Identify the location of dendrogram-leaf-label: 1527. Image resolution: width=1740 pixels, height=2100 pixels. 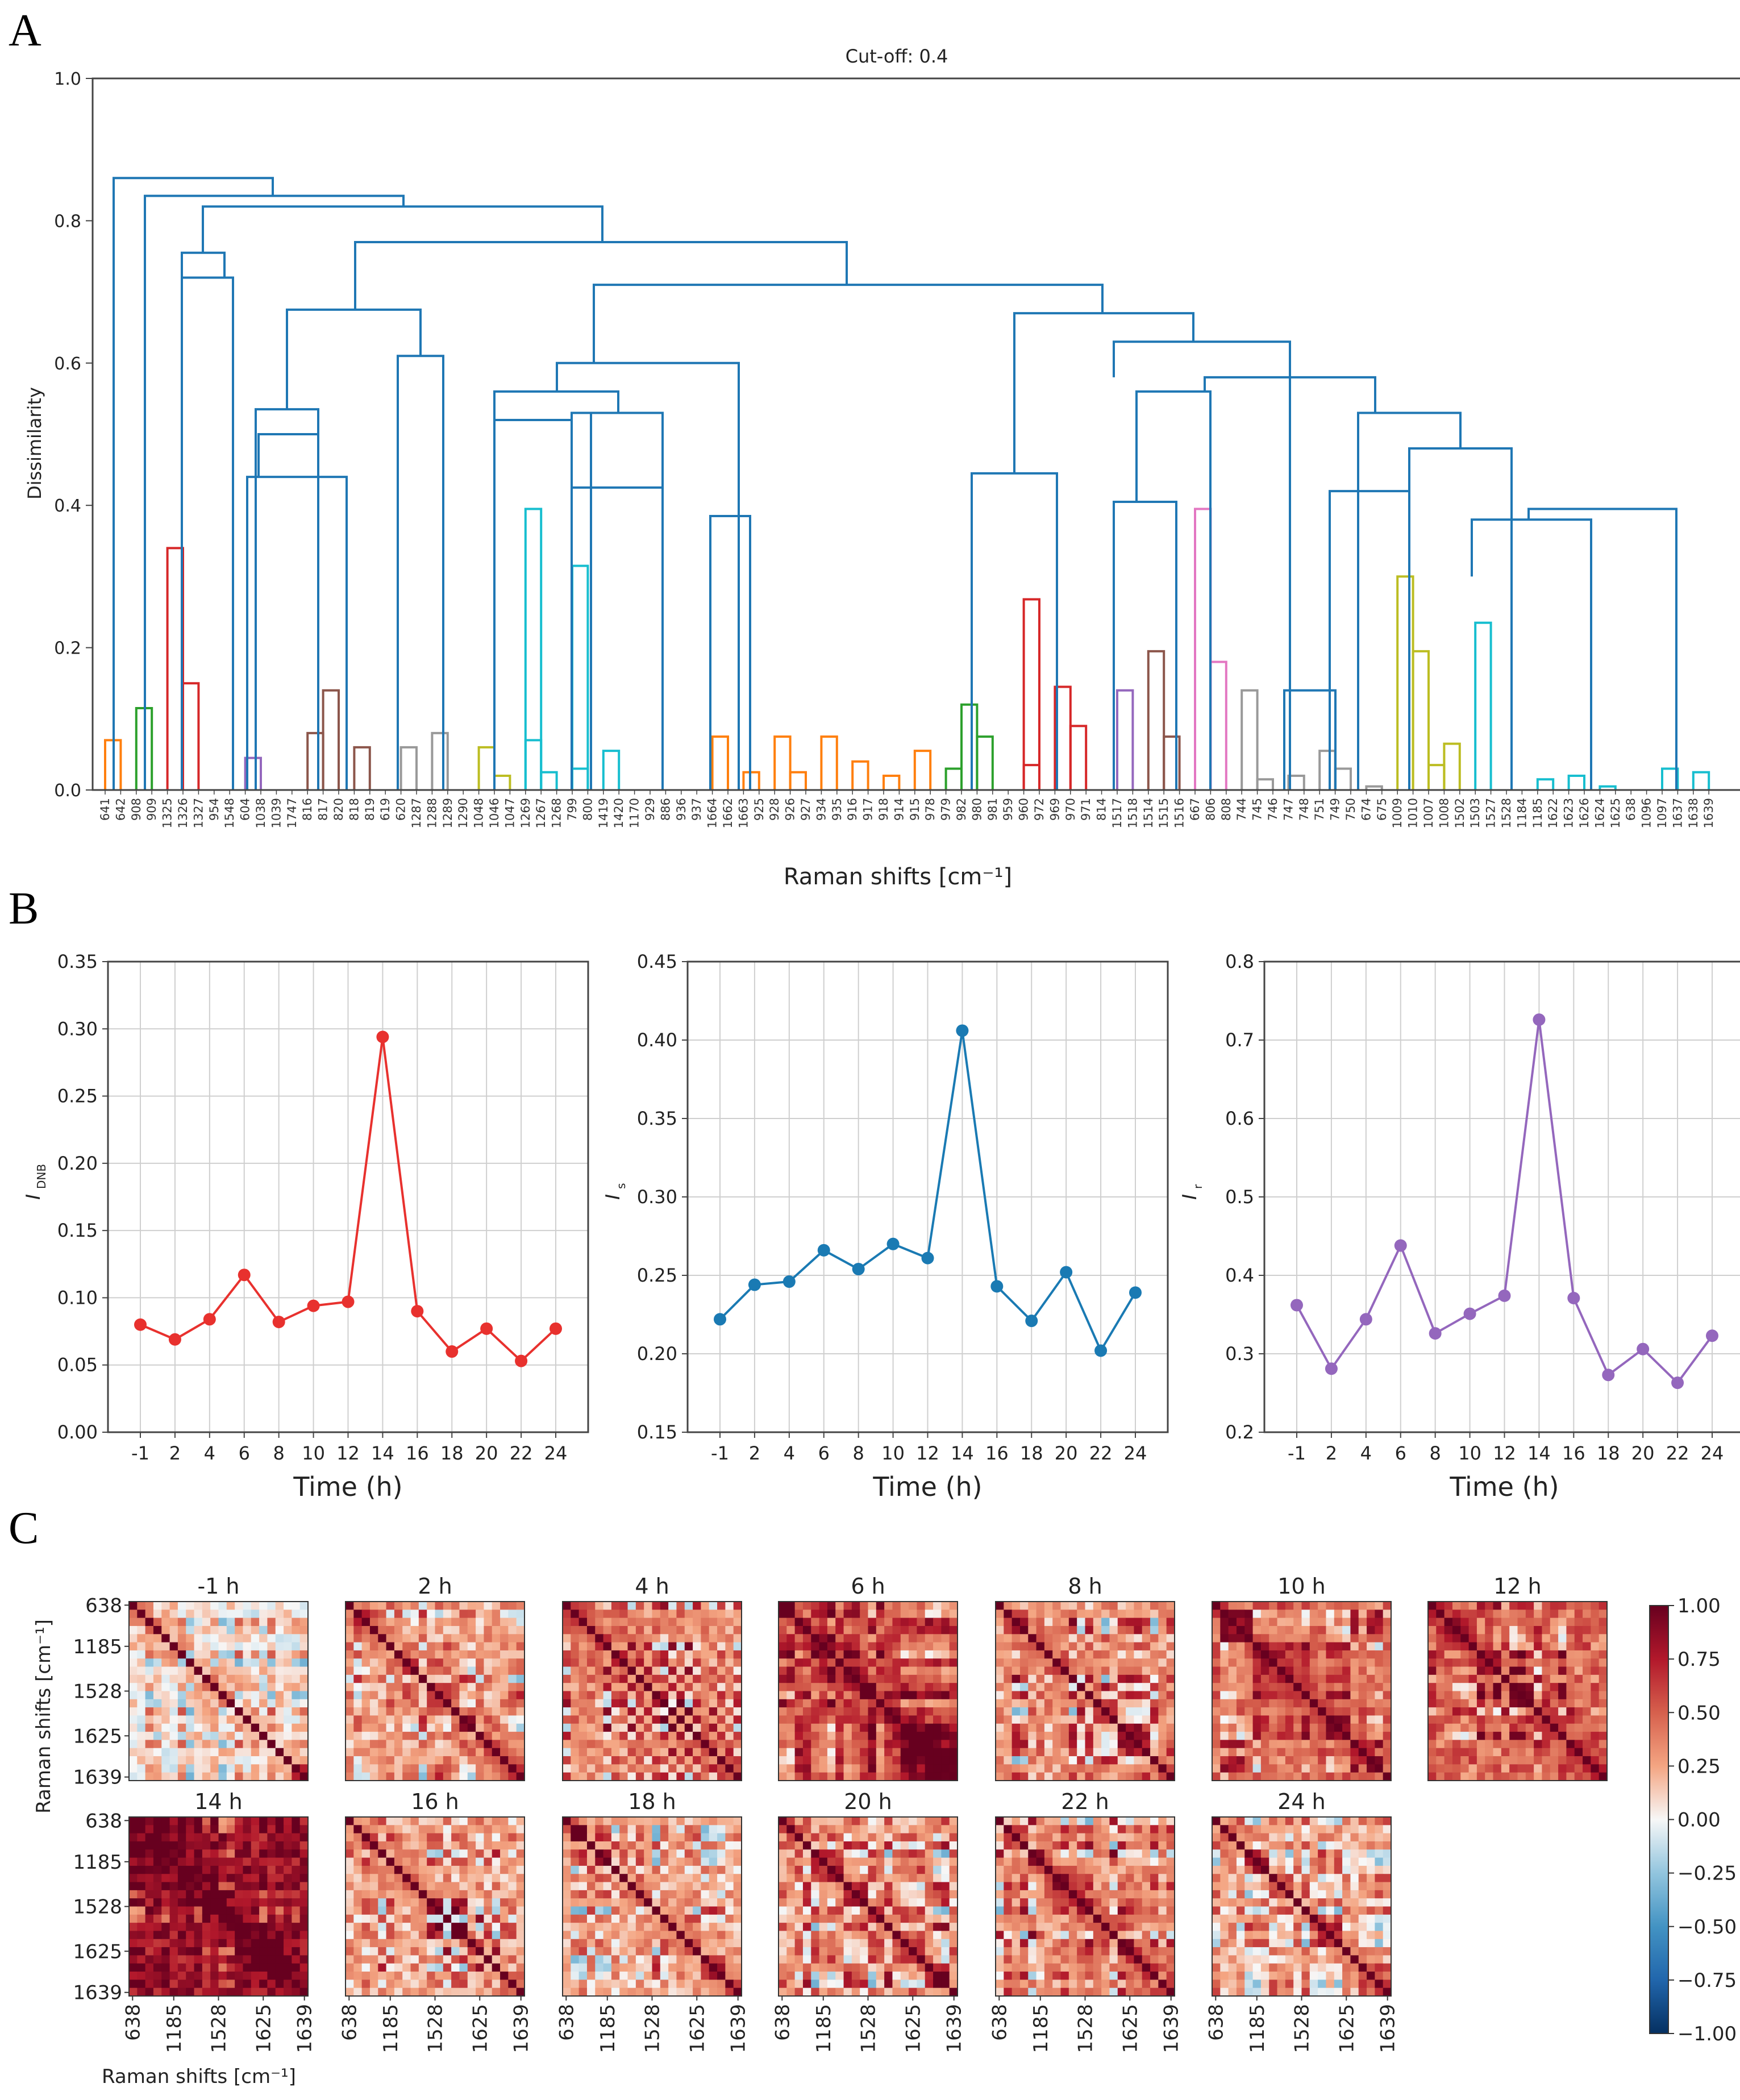
(1491, 813).